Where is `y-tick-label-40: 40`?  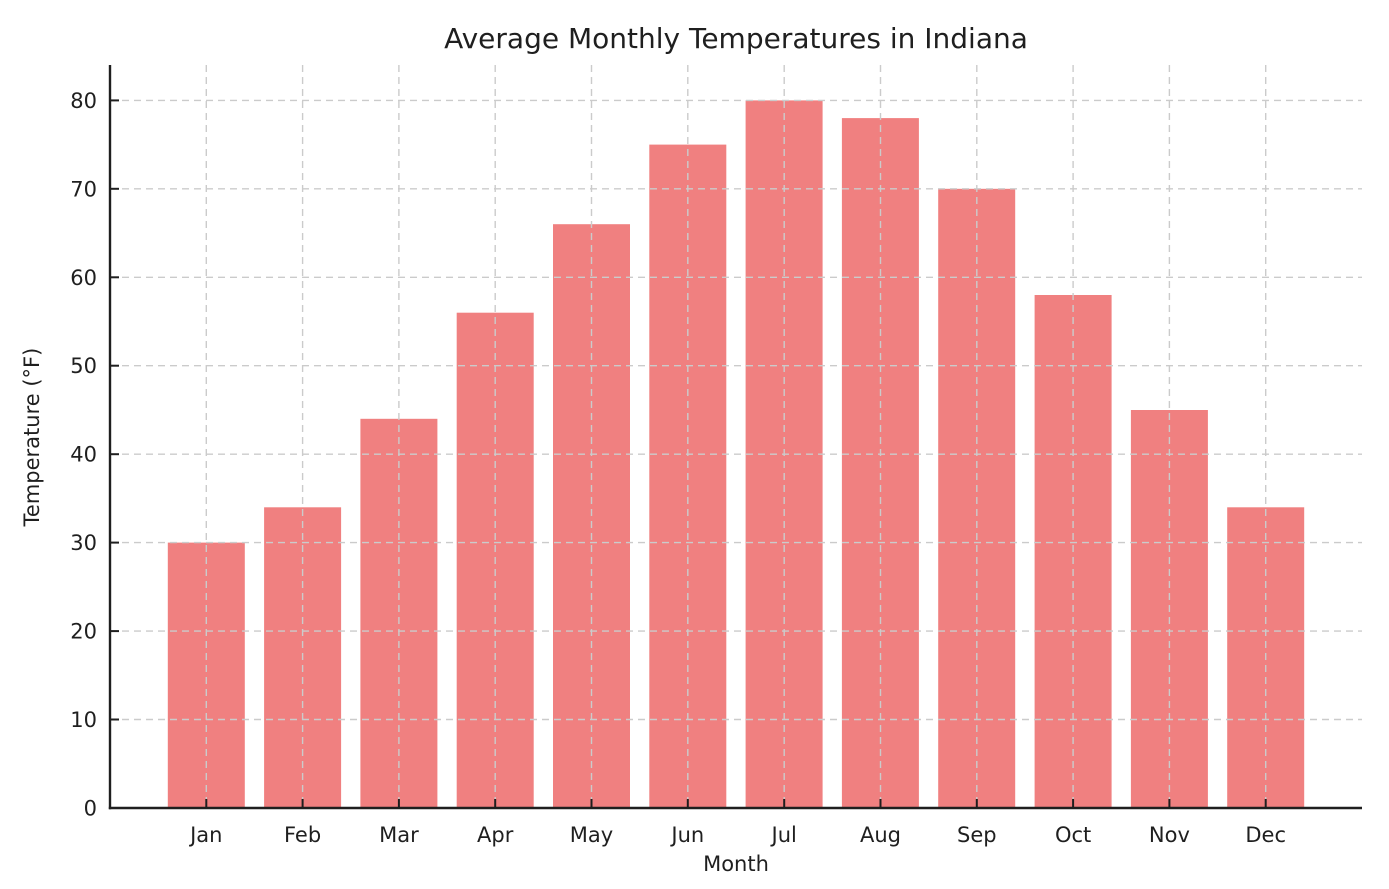 y-tick-label-40: 40 is located at coordinates (83, 455).